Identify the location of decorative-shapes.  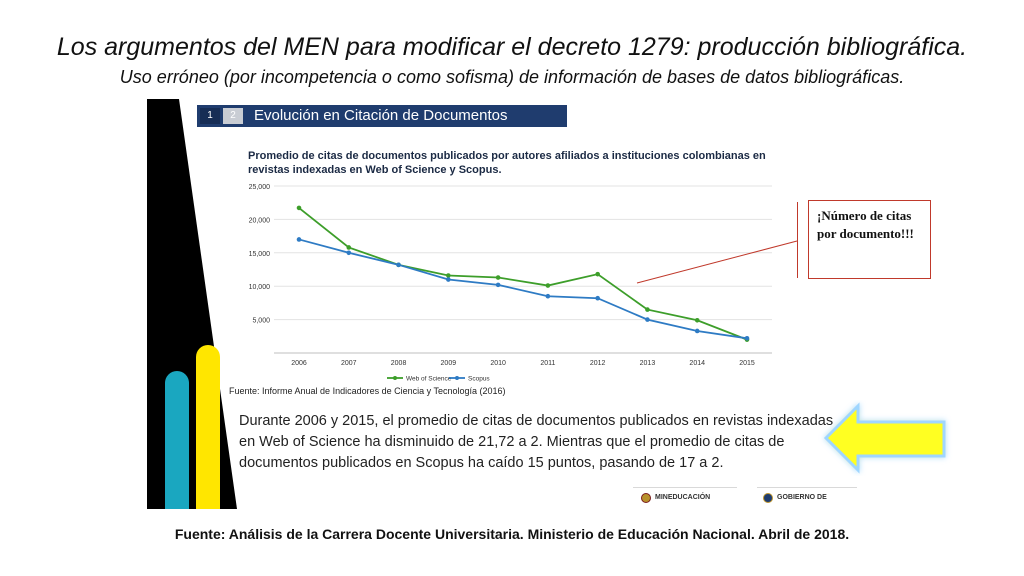
(192, 304).